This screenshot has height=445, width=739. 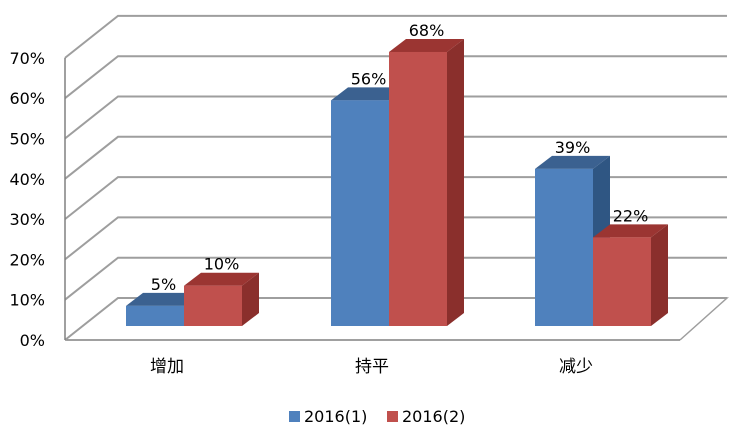 What do you see at coordinates (433, 416) in the screenshot?
I see `legend-label: 2016(2)` at bounding box center [433, 416].